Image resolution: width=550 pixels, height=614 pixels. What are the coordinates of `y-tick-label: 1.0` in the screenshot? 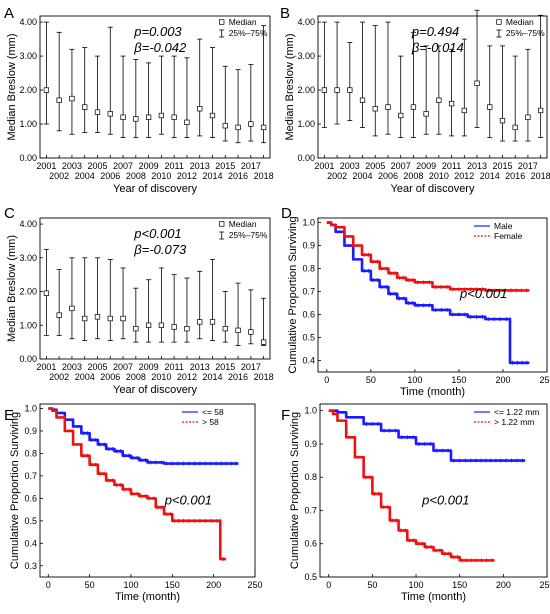 It's located at (310, 411).